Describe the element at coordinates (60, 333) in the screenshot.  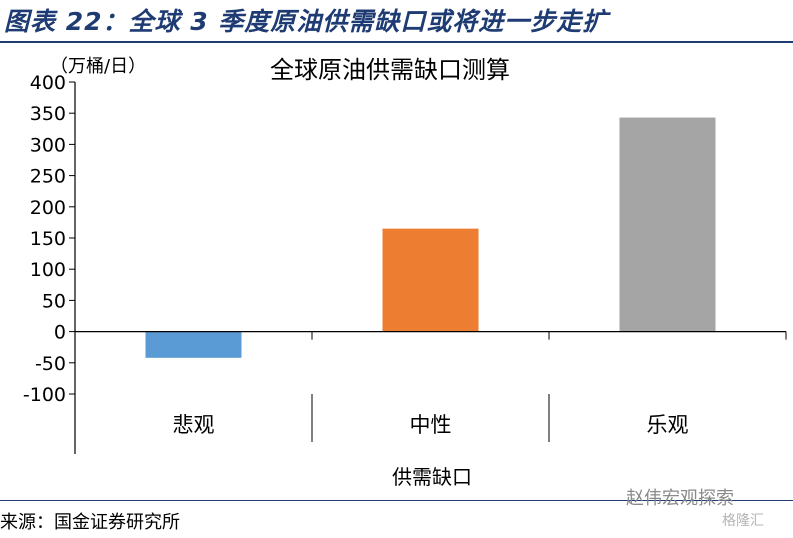
I see `y-tick-label: 0` at that location.